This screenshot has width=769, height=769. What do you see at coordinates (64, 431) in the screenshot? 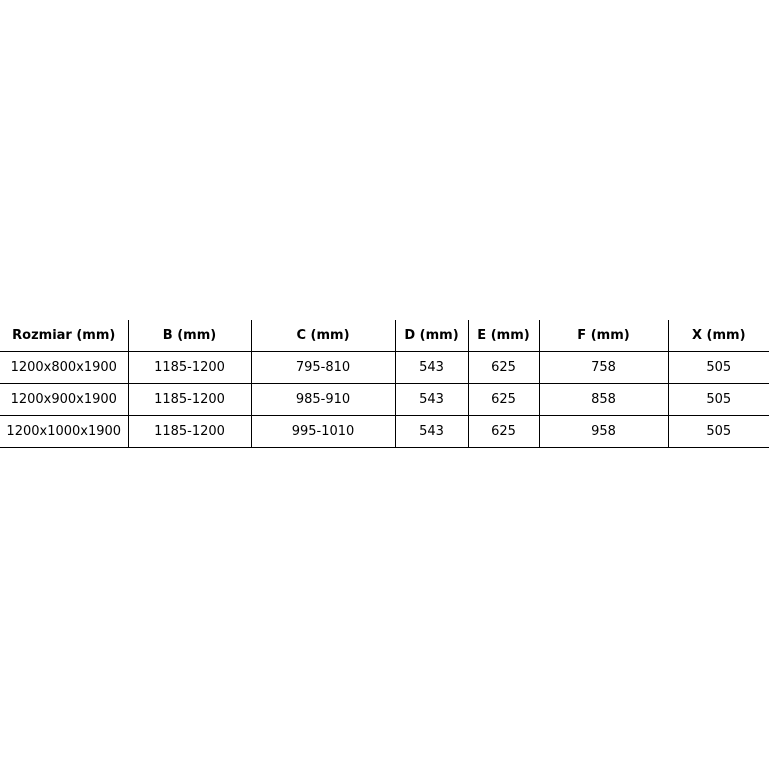
I see `table-cell: 1200x1000x1900` at bounding box center [64, 431].